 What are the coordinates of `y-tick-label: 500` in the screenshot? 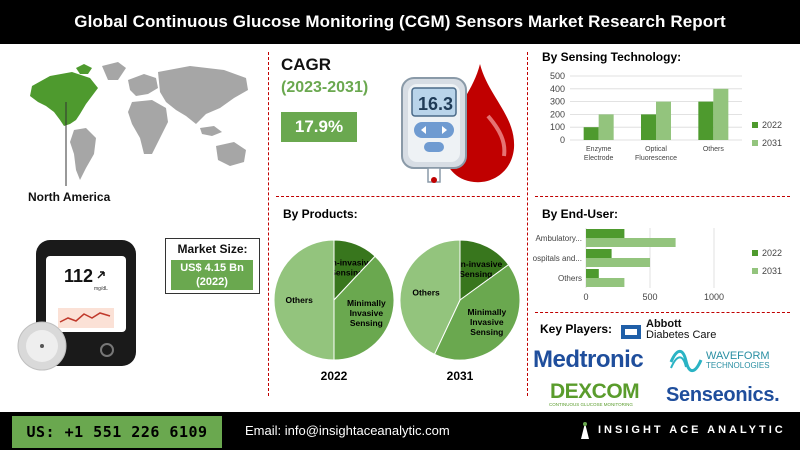 It's located at (557, 76).